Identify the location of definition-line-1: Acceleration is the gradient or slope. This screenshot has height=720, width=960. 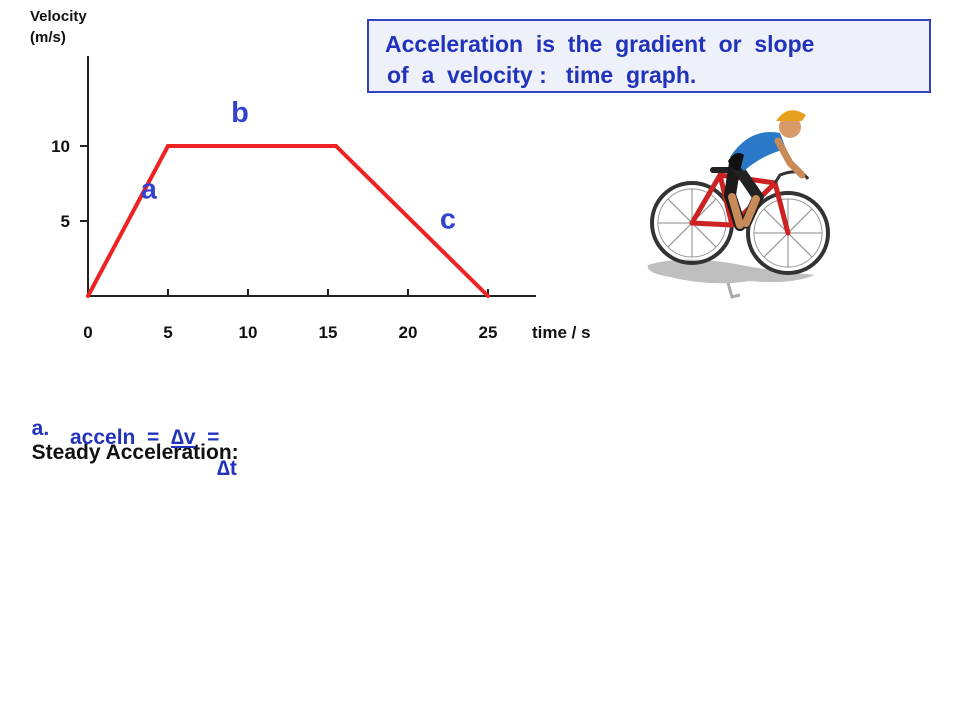
(600, 44).